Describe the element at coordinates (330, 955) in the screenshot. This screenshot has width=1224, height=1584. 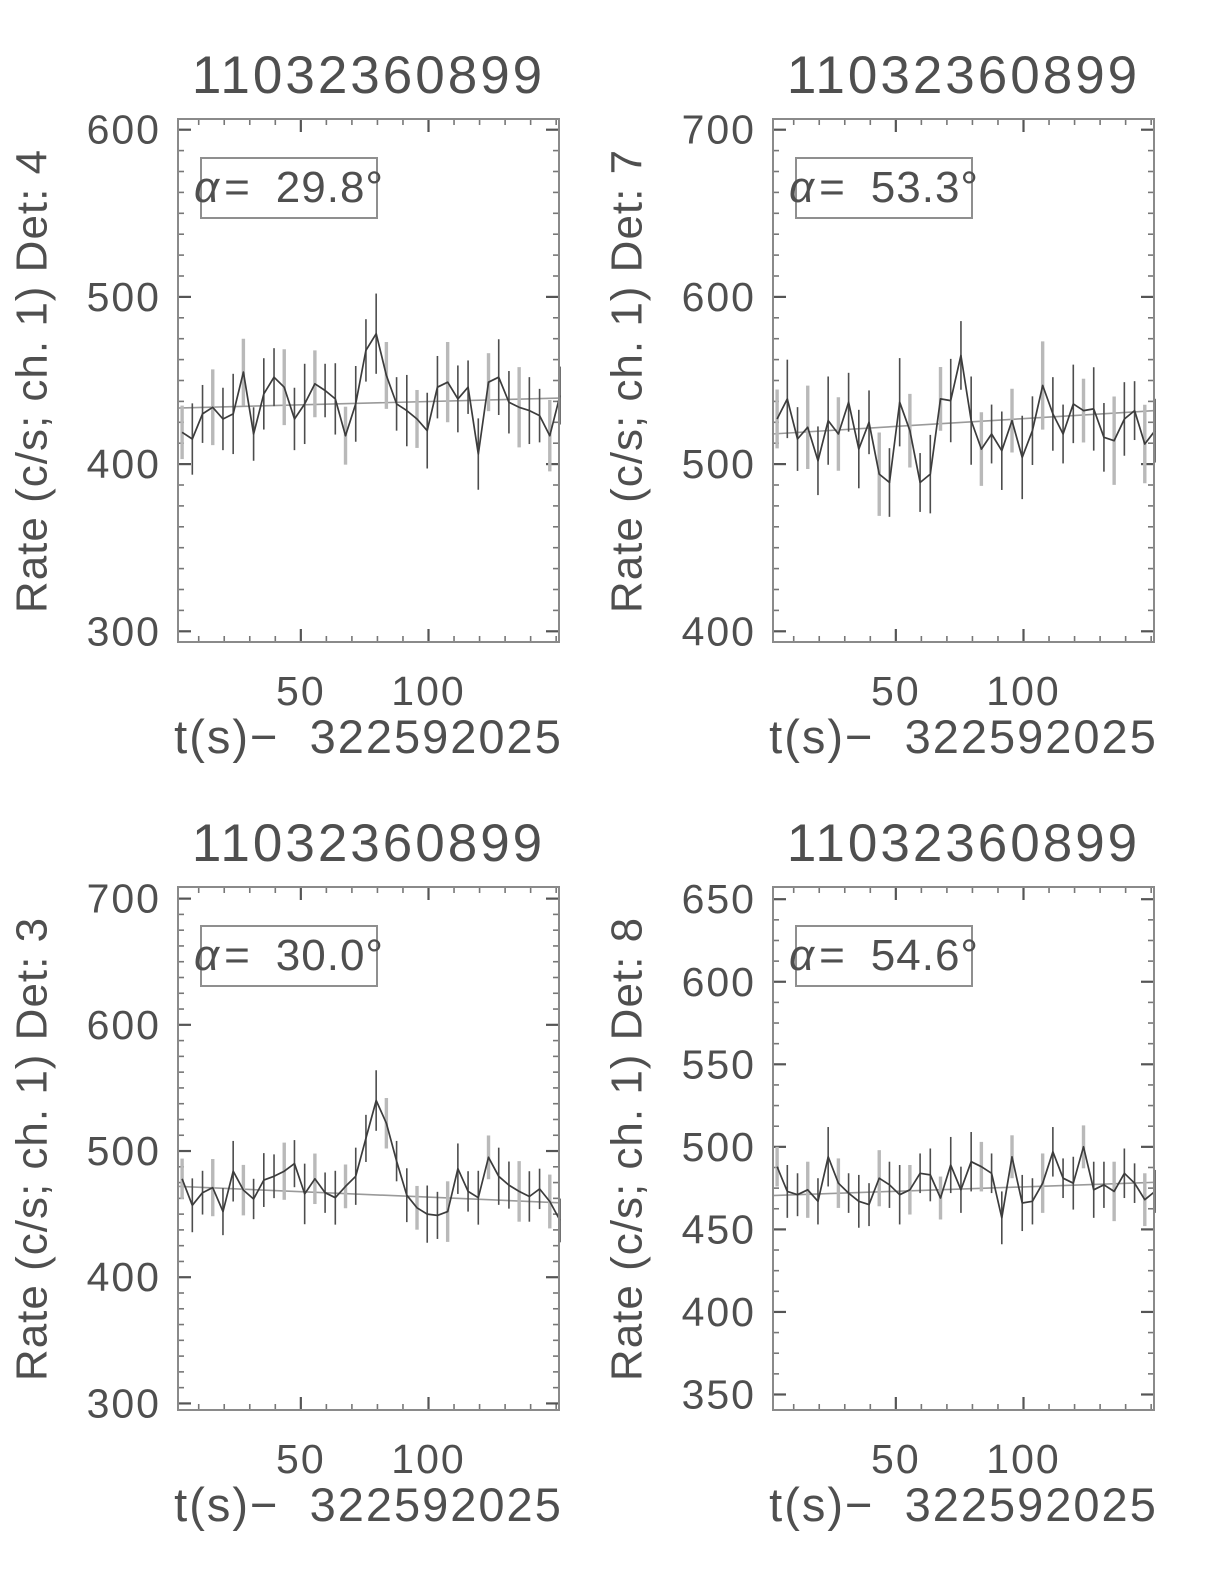
I see `alpha-value: 30.0°` at that location.